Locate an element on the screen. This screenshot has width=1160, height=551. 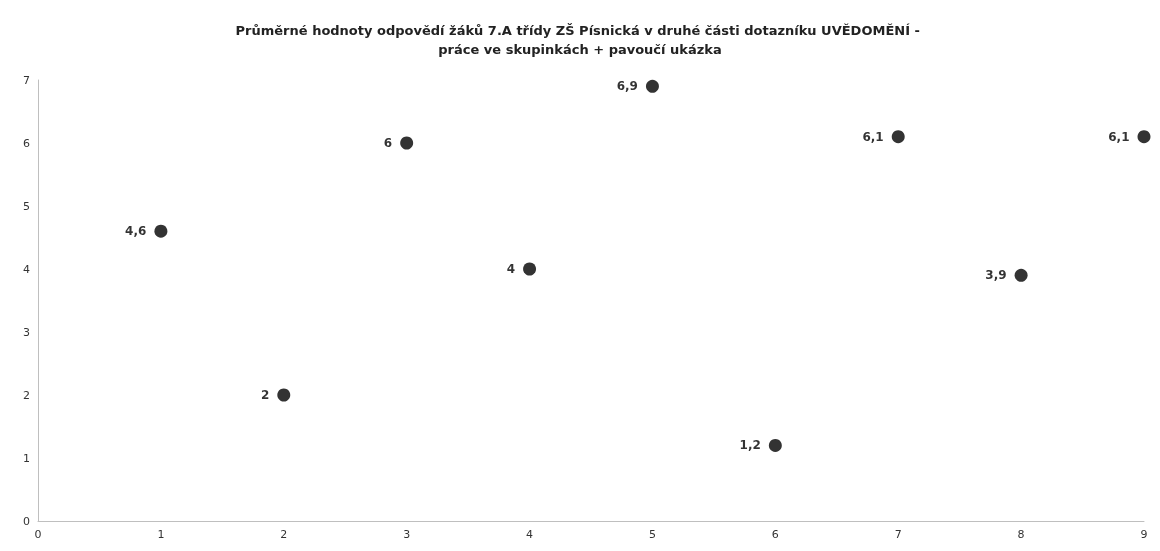
y-tick-label: 3 is located at coordinates (26, 332).